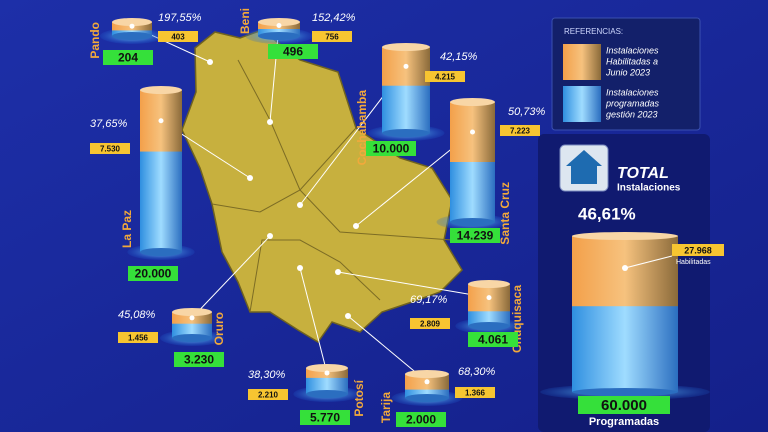 The width and height of the screenshot is (768, 432). I want to click on habilitadas: 2.809, so click(430, 324).